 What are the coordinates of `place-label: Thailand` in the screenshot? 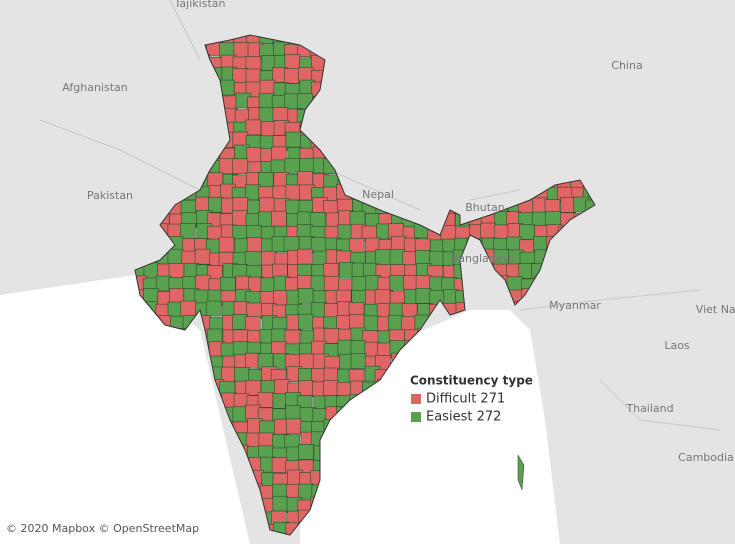 It's located at (649, 408).